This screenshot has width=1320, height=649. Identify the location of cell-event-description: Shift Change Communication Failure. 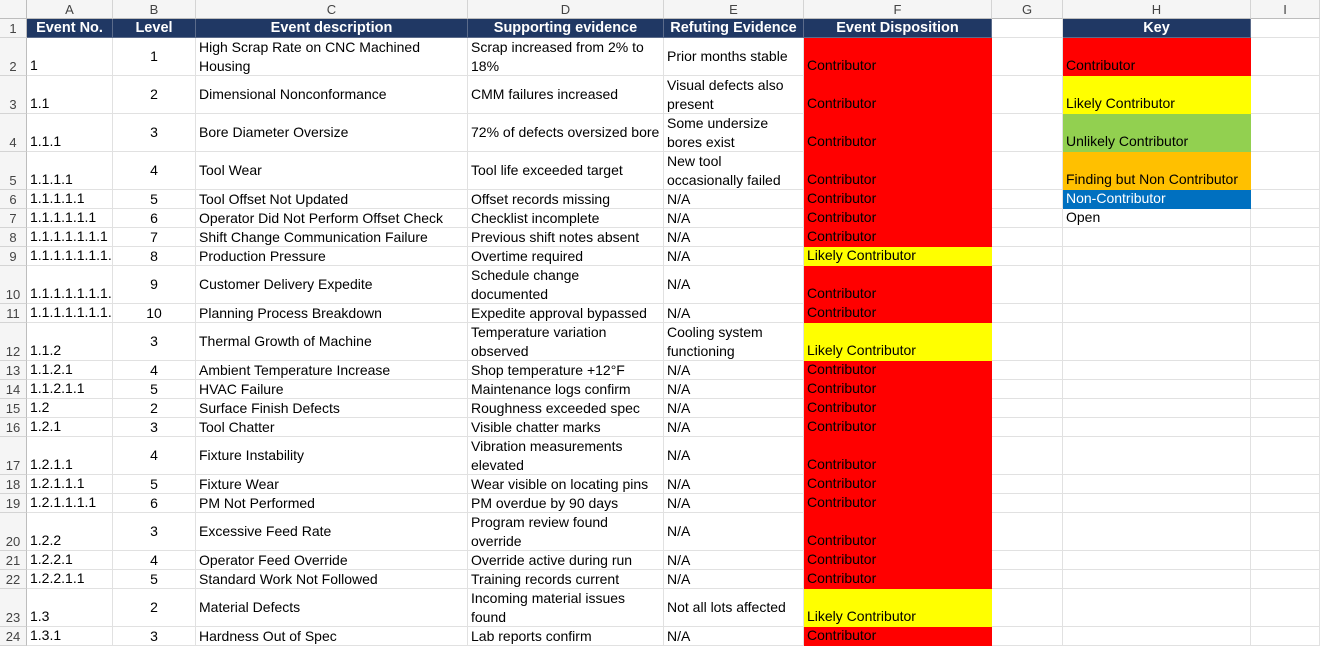
(332, 237).